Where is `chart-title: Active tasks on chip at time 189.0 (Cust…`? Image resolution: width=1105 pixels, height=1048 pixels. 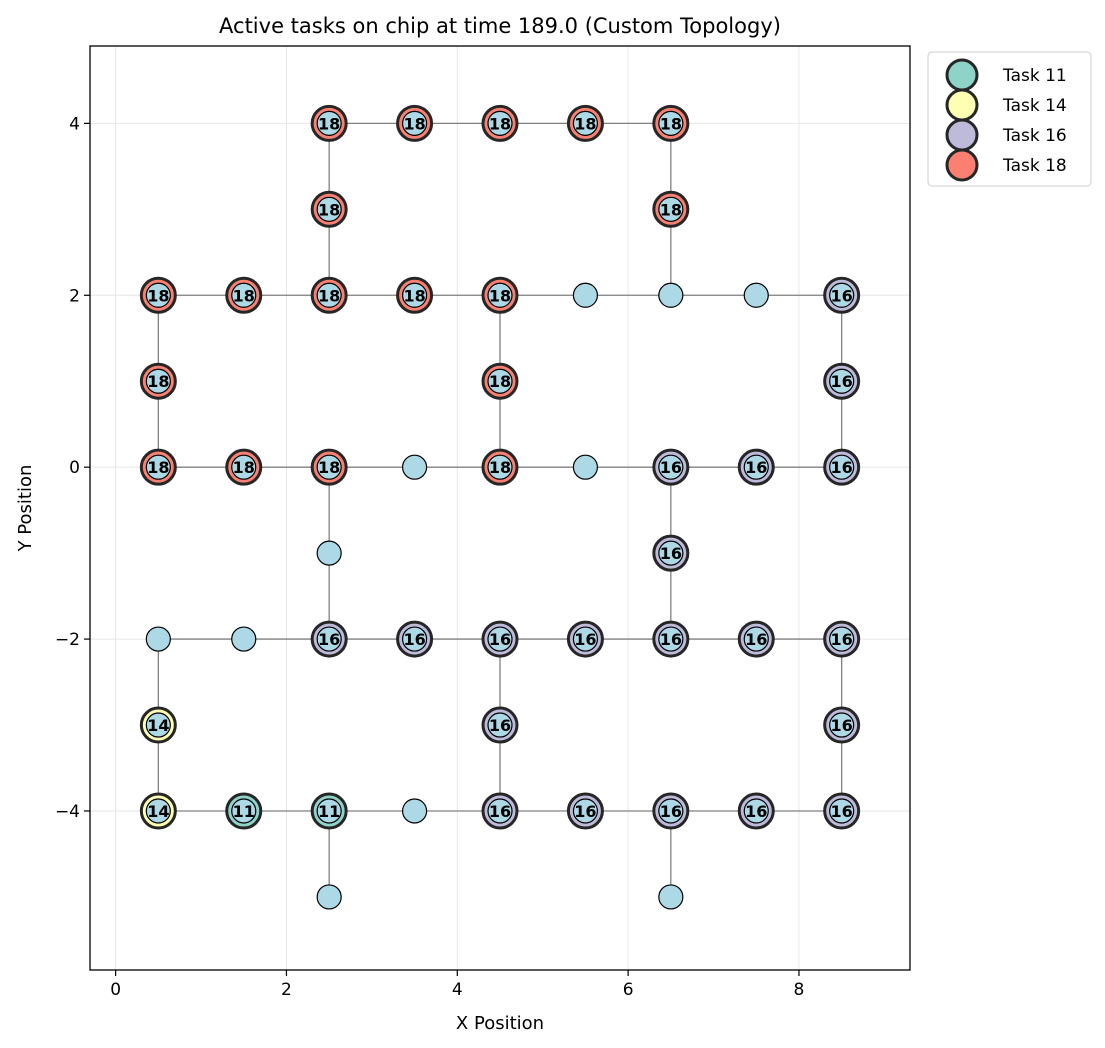
chart-title: Active tasks on chip at time 189.0 (Cust… is located at coordinates (500, 26).